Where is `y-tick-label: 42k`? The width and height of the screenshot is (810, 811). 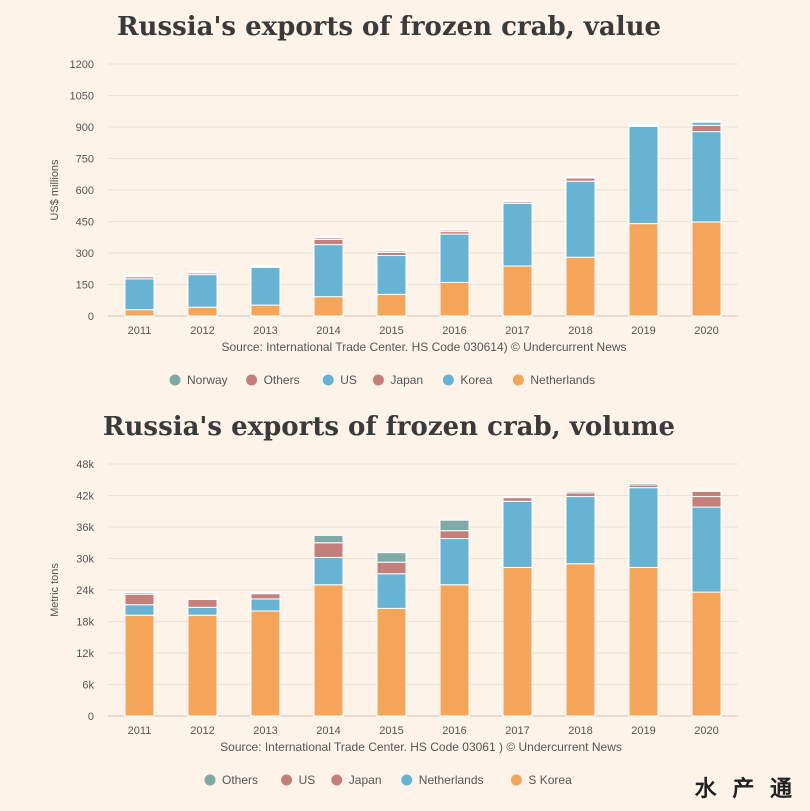 y-tick-label: 42k is located at coordinates (85, 497).